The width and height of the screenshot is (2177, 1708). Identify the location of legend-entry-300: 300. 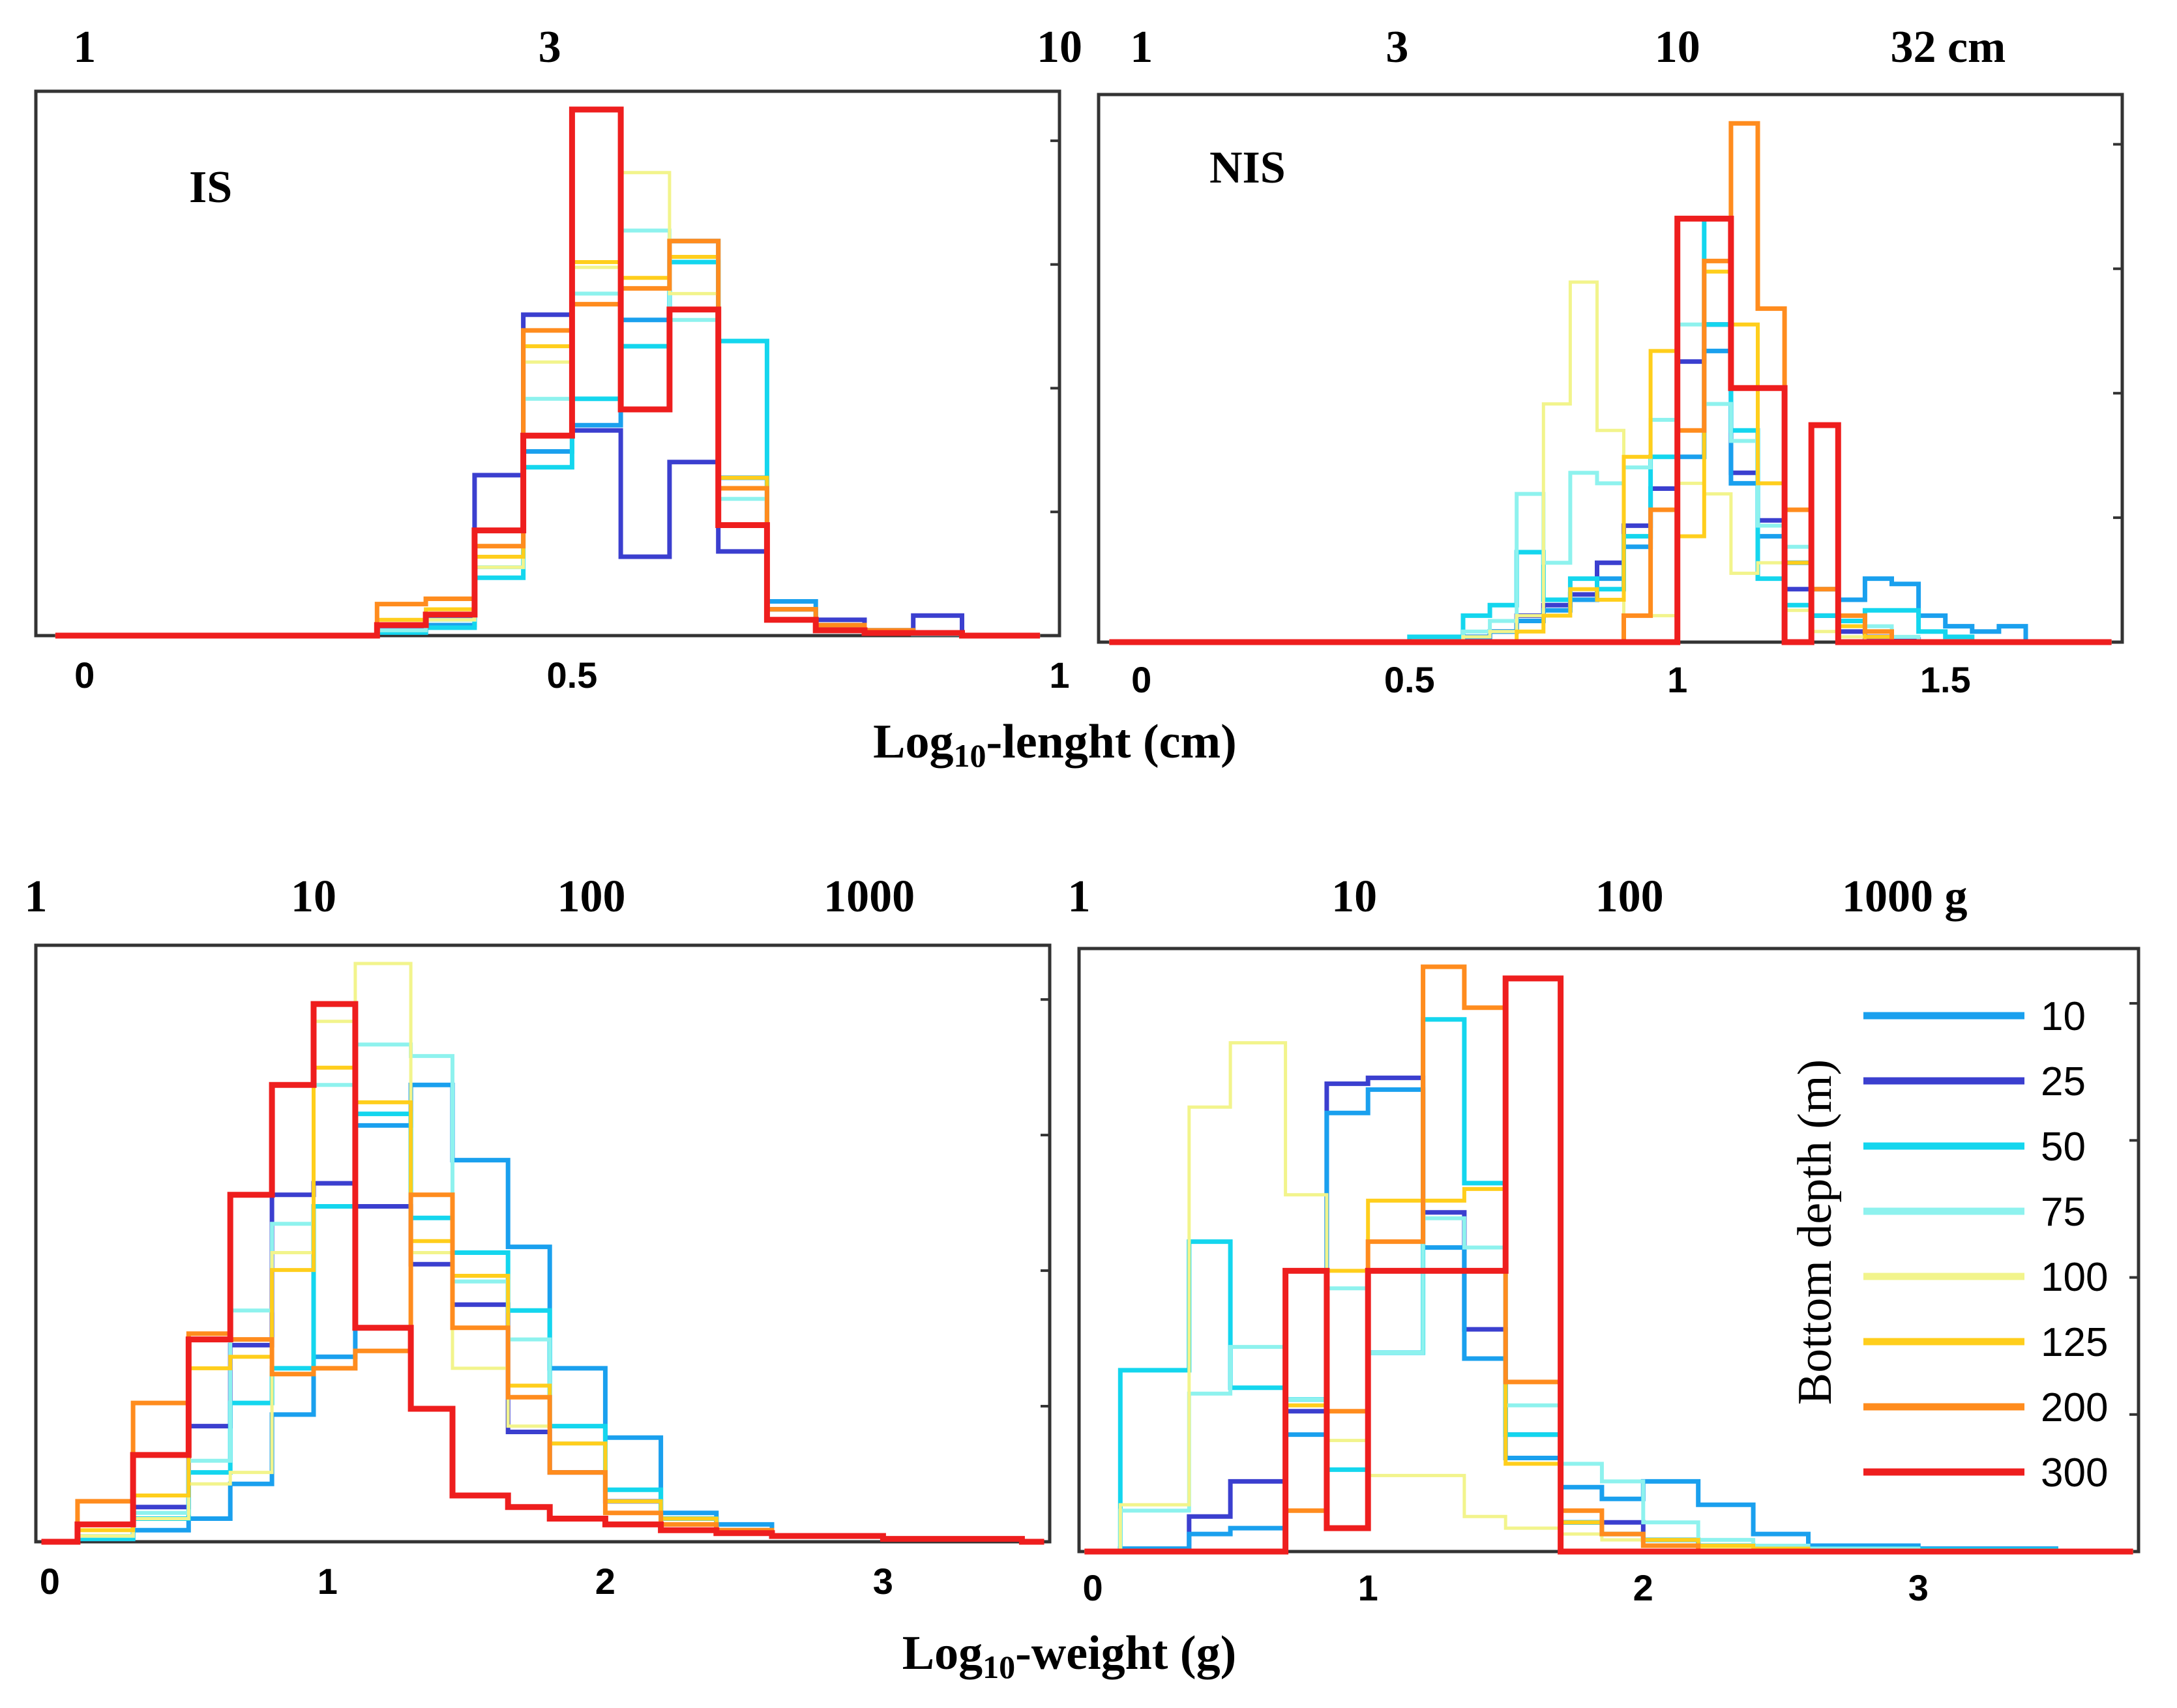
(1985, 1472).